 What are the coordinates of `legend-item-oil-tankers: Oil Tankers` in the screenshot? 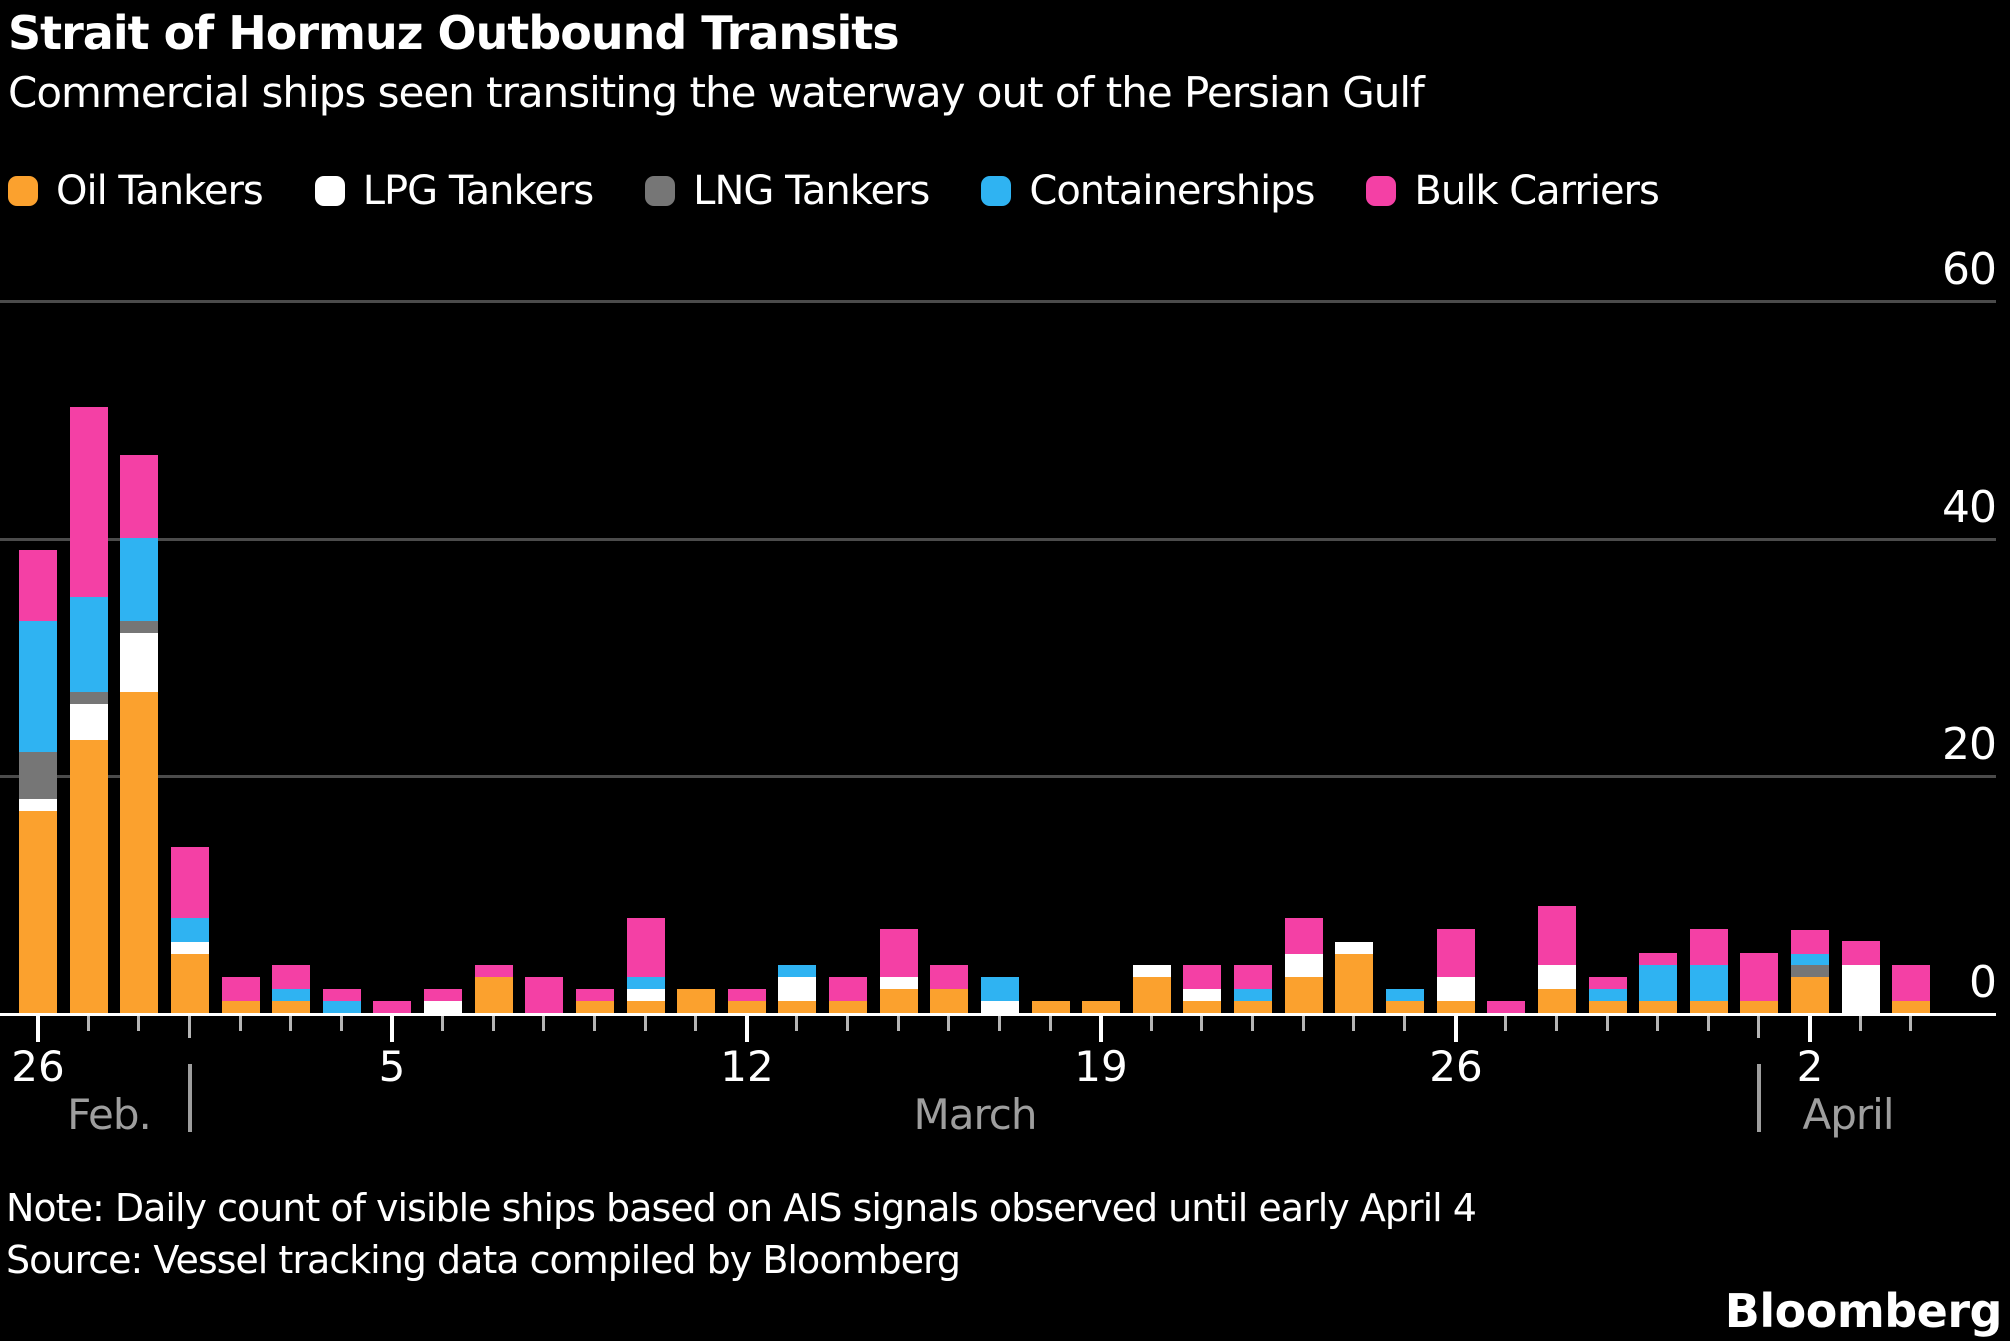 It's located at (136, 191).